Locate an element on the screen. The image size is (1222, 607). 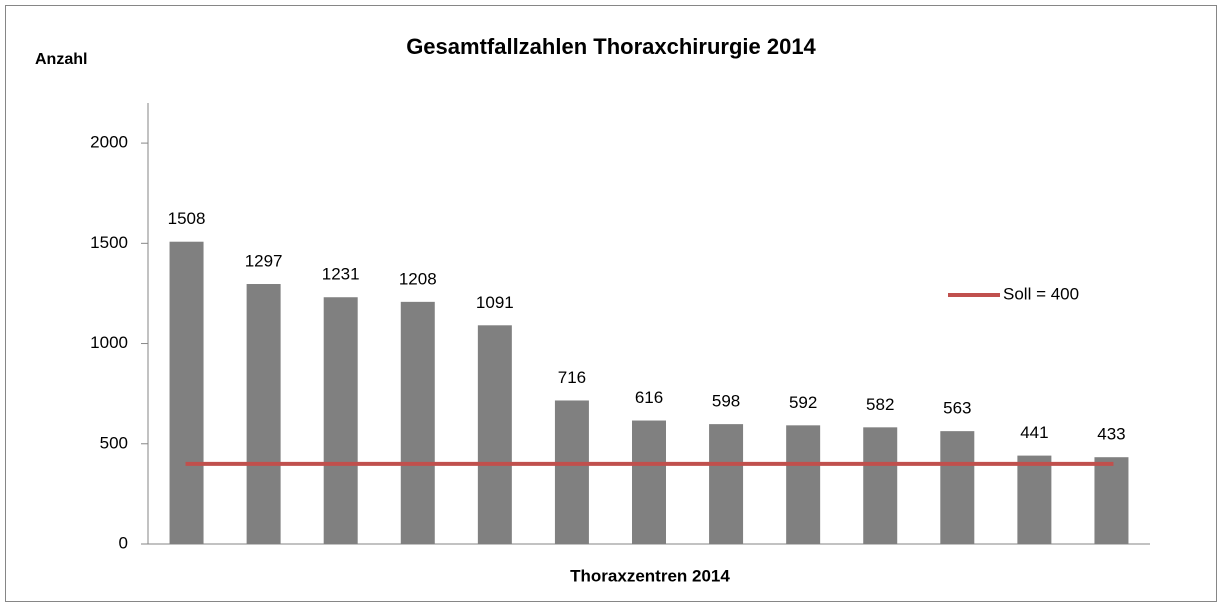
data-label: 1231 is located at coordinates (341, 274).